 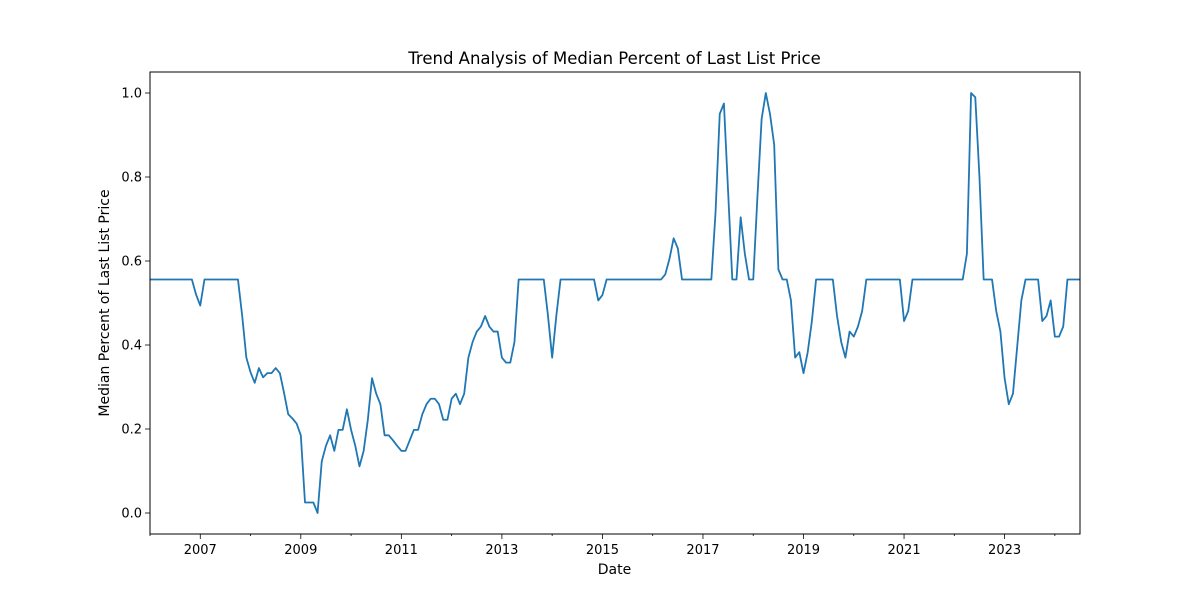 What do you see at coordinates (200, 550) in the screenshot?
I see `x-tick-label: 2007` at bounding box center [200, 550].